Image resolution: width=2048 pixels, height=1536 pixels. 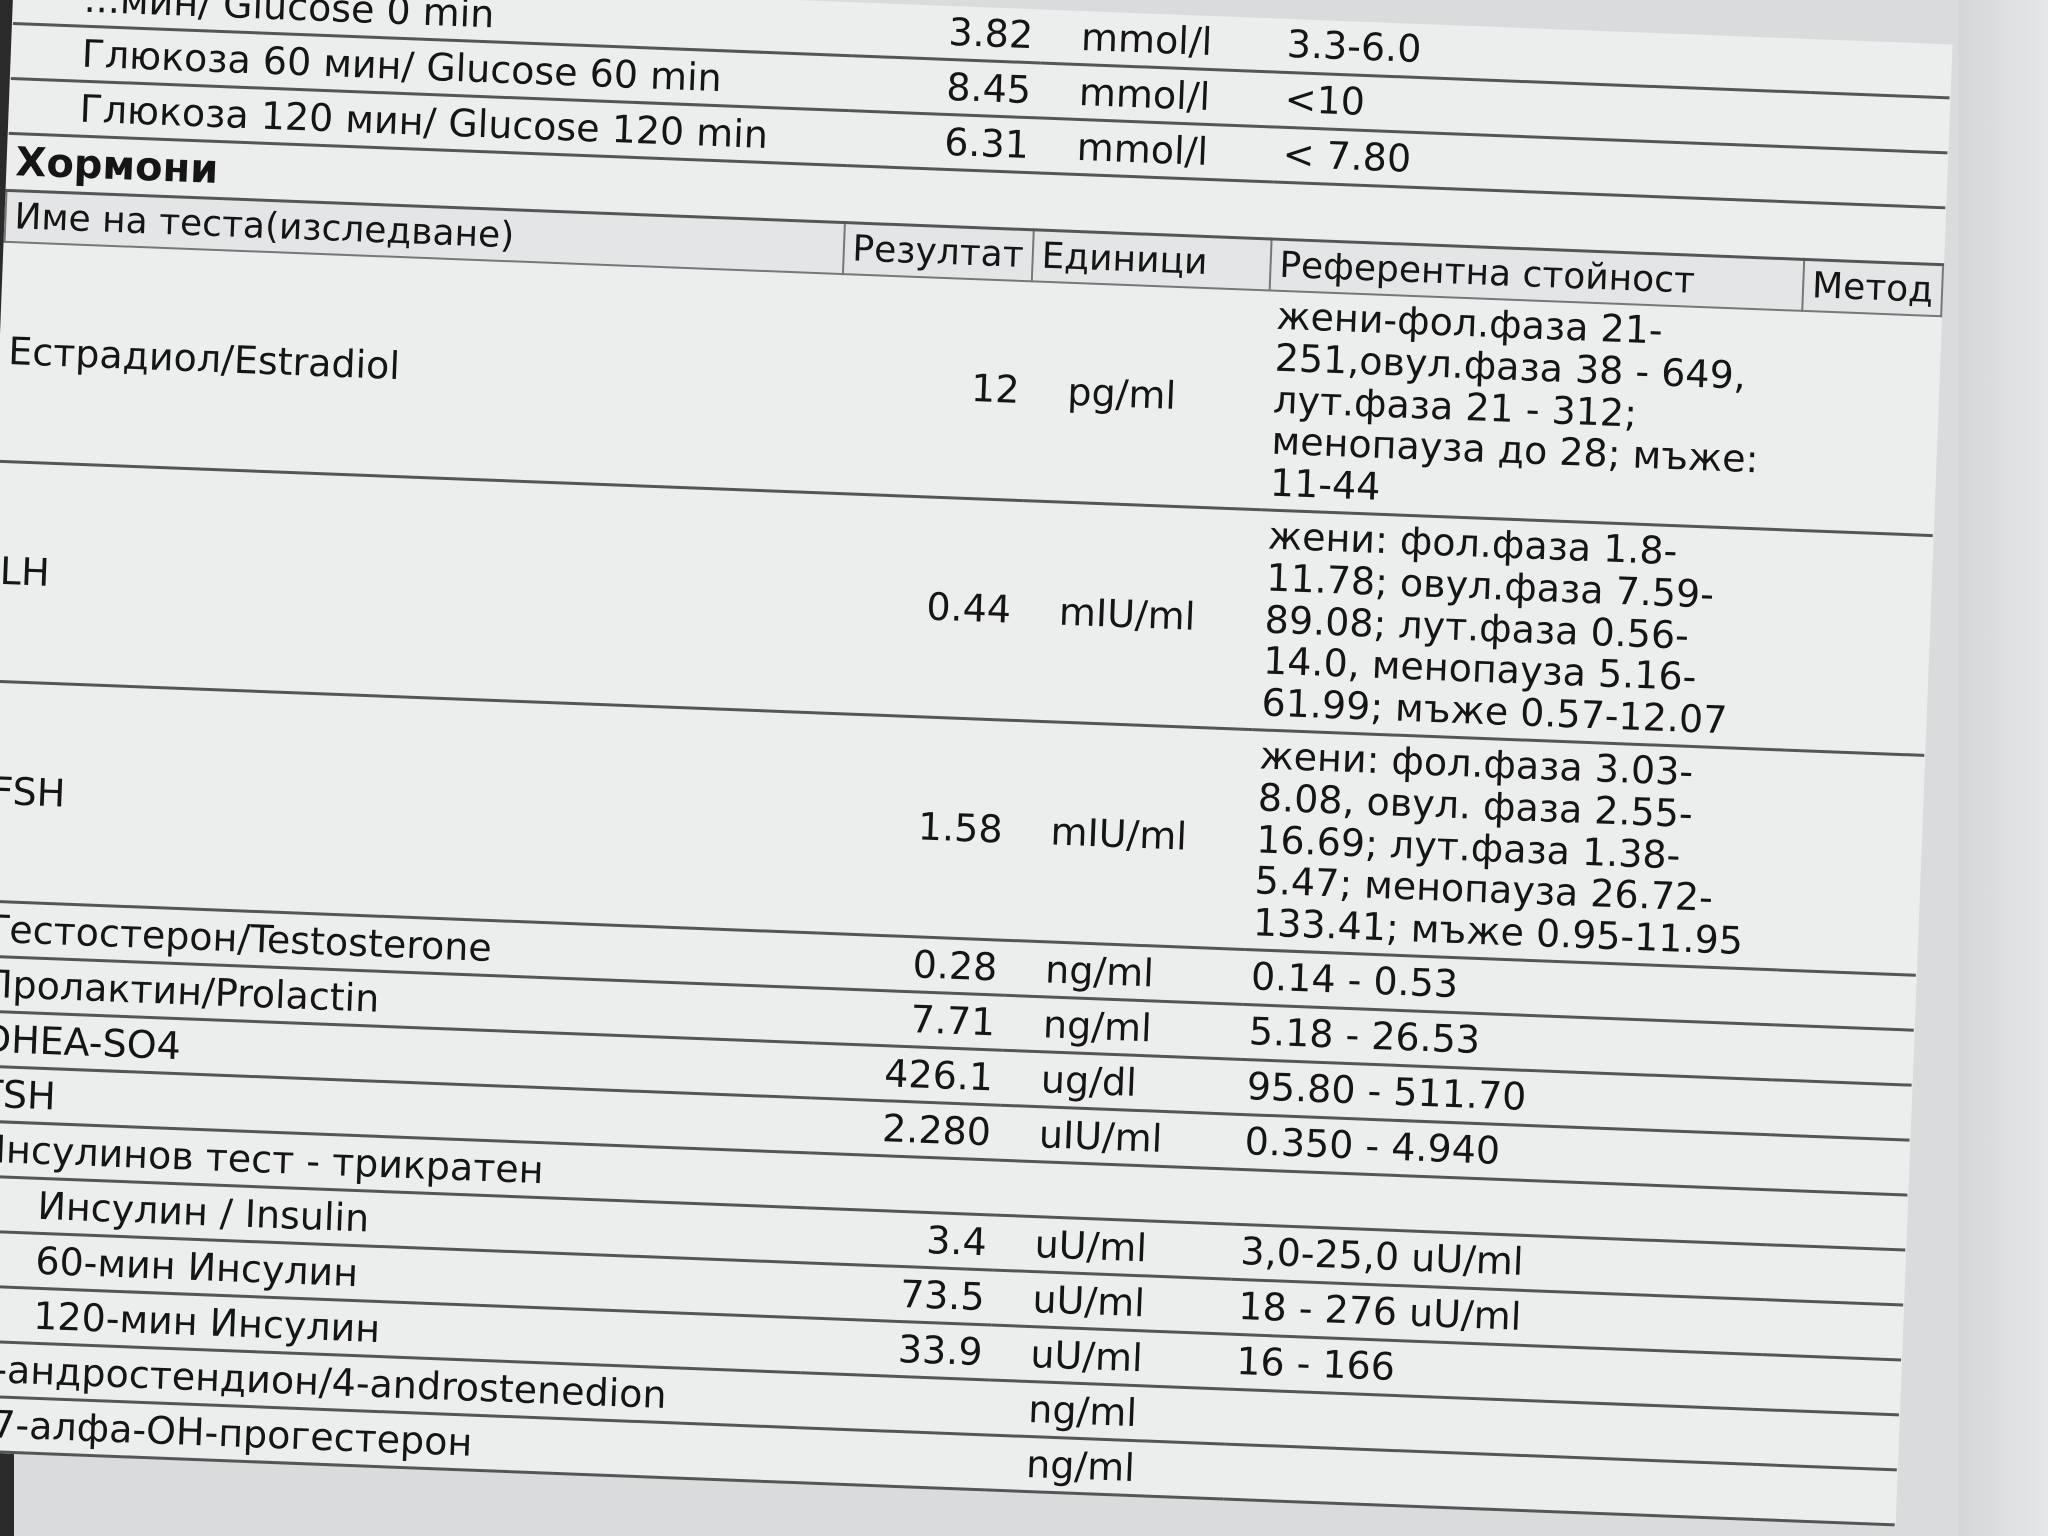 What do you see at coordinates (413, 806) in the screenshot?
I see `cell-name: FSH` at bounding box center [413, 806].